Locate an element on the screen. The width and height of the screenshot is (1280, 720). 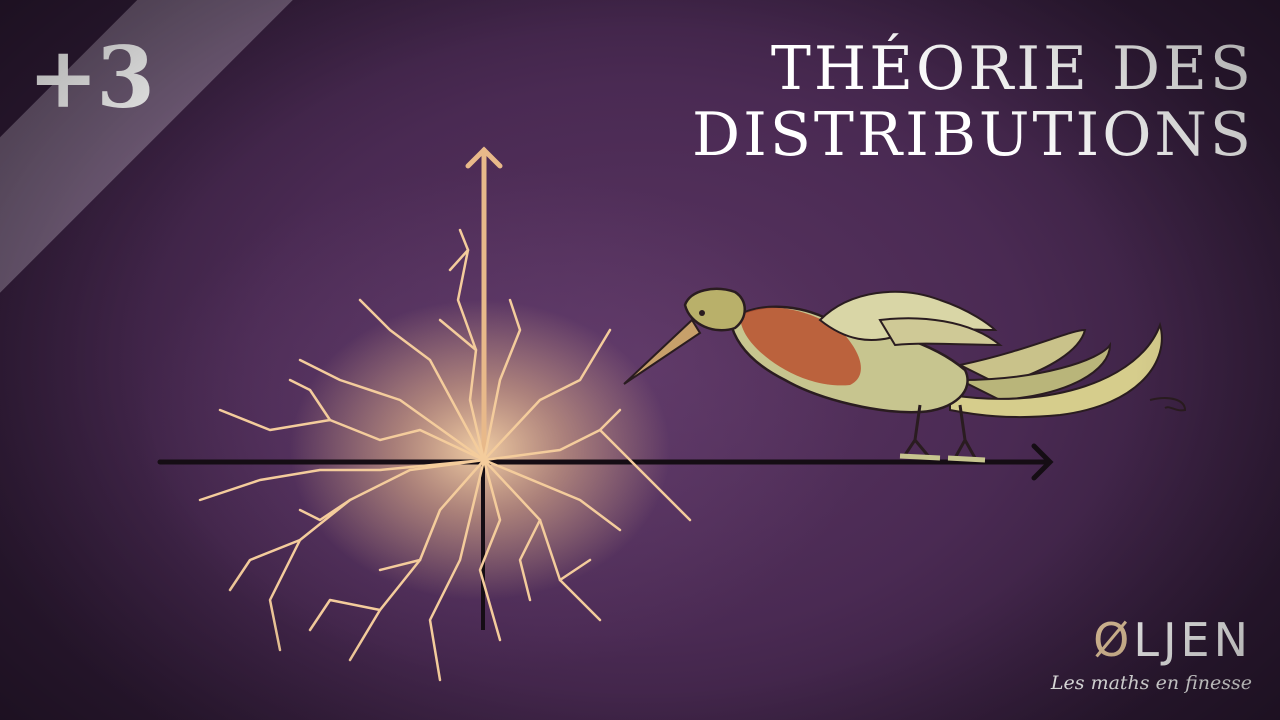
page-title: THÉORIE DES DISTRIBUTIONS is located at coordinates (973, 102).